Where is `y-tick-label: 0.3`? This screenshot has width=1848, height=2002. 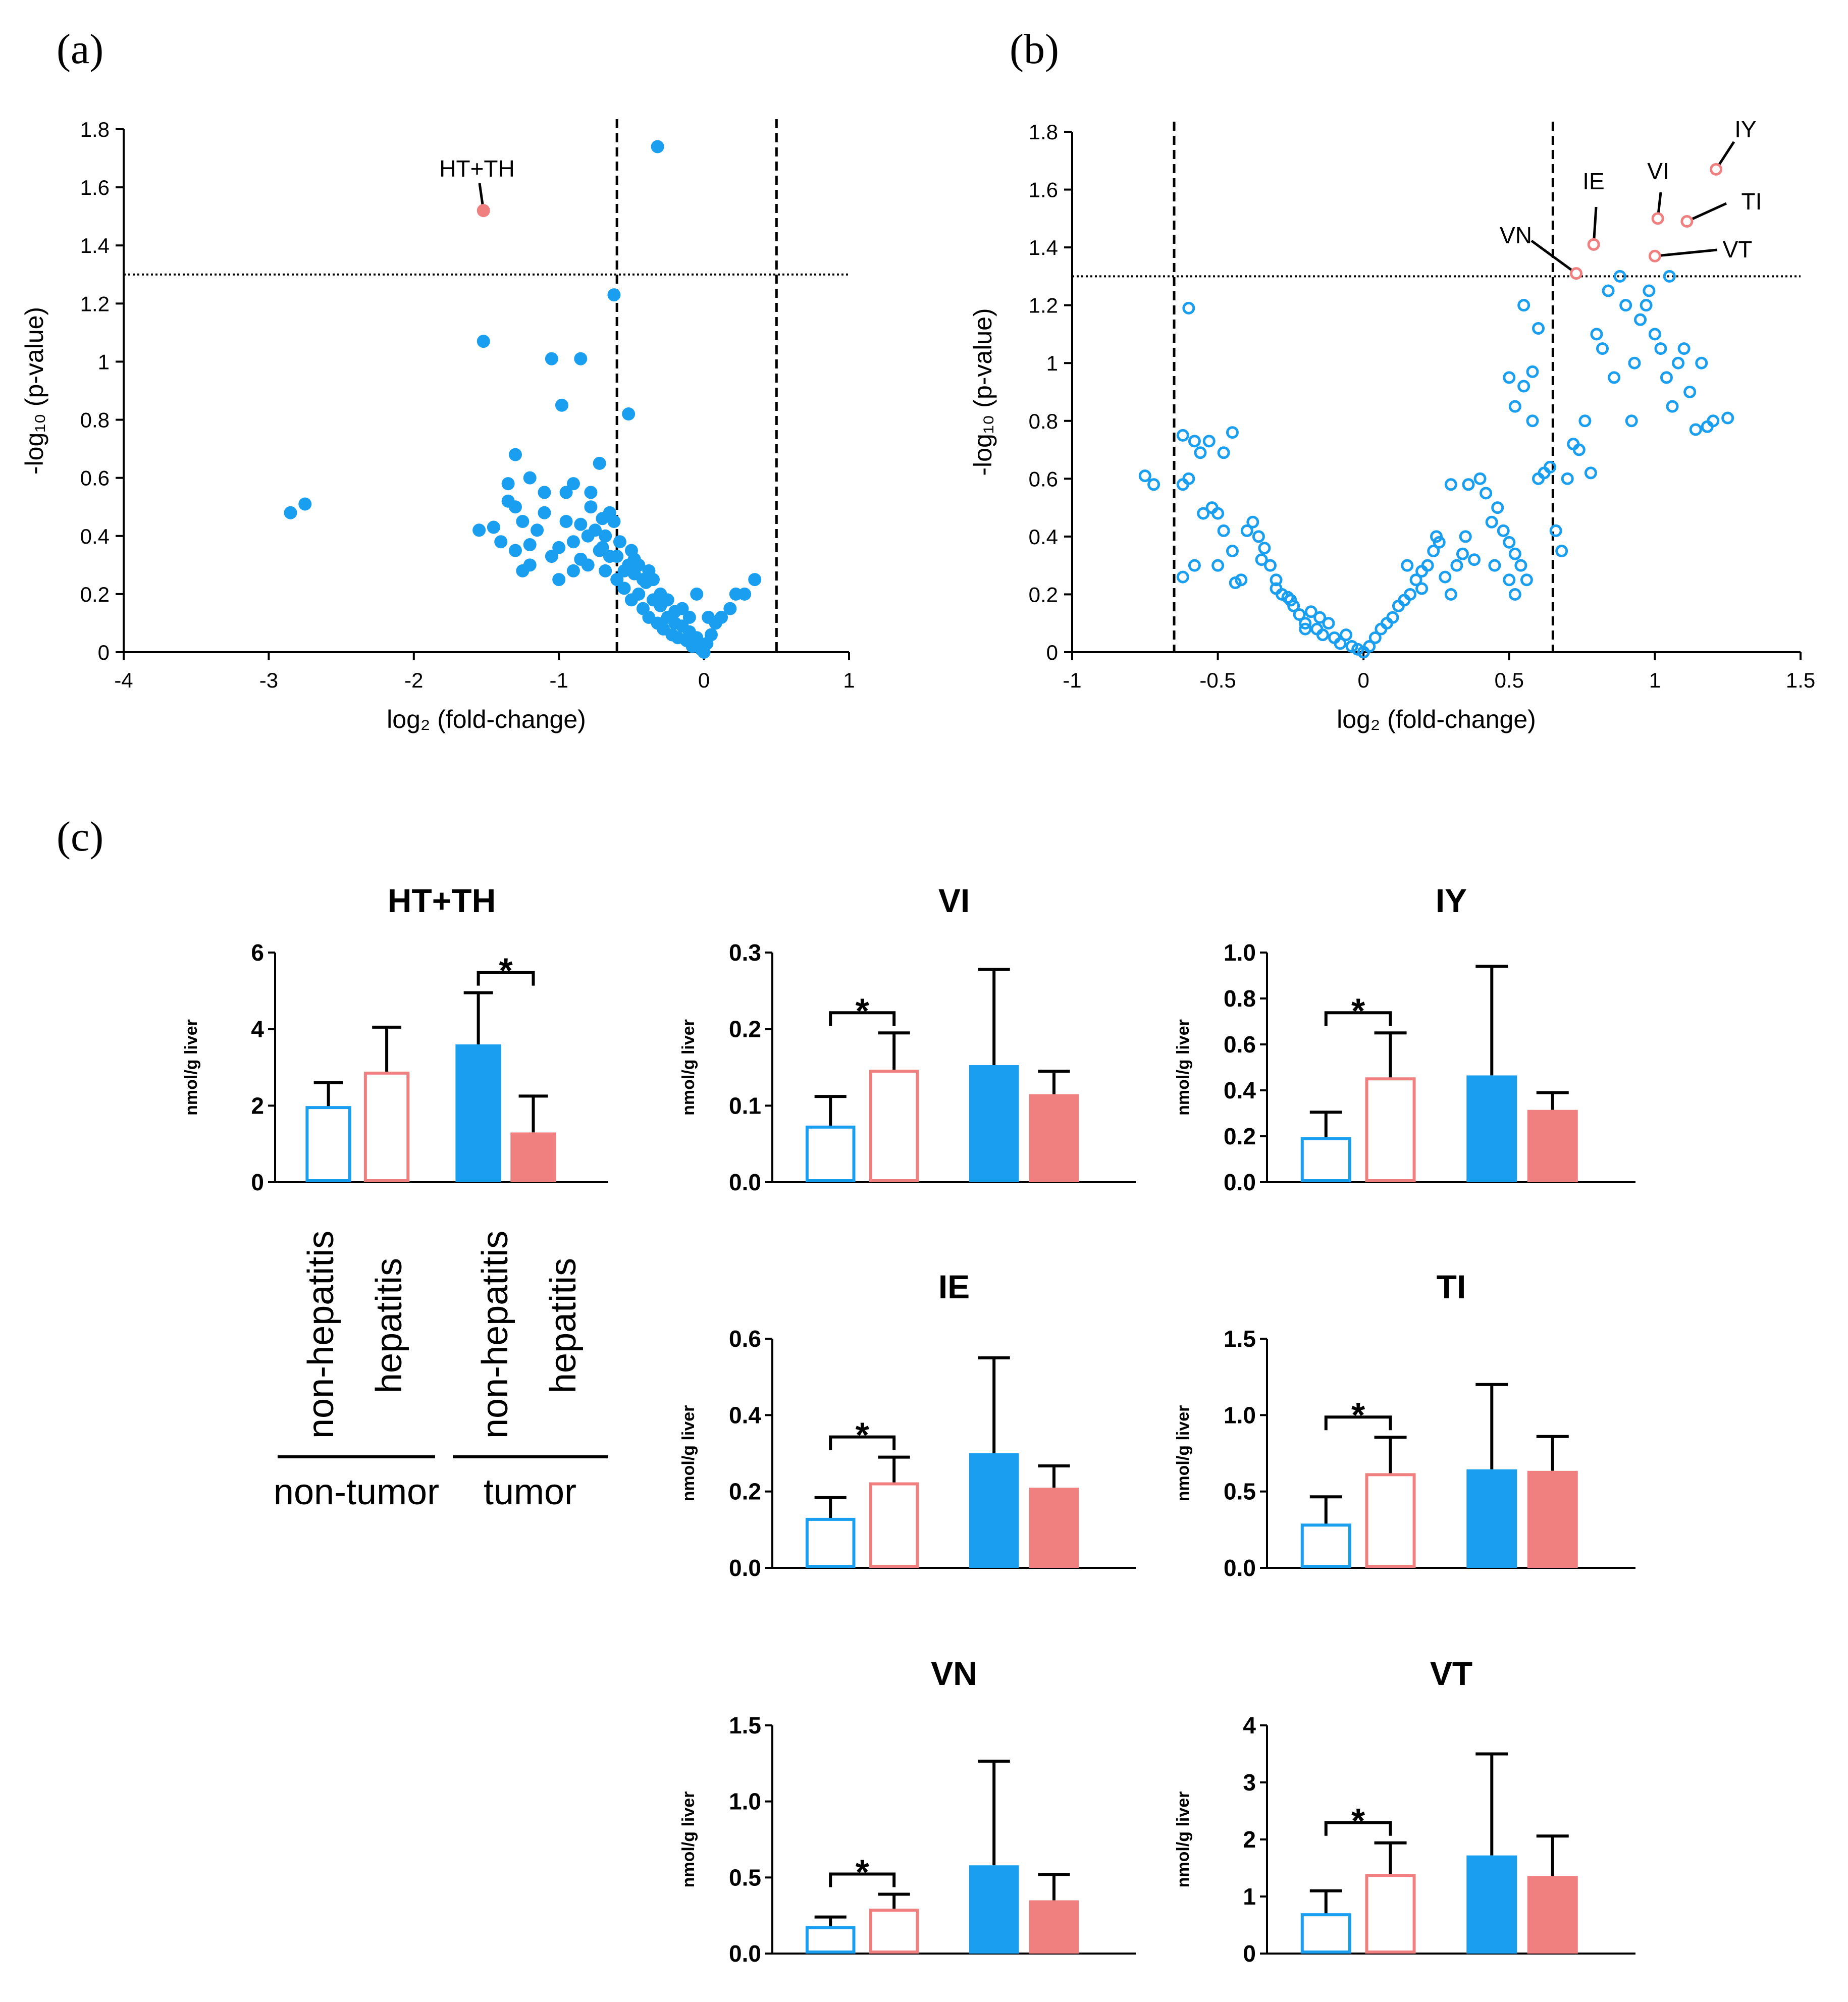
y-tick-label: 0.3 is located at coordinates (745, 953).